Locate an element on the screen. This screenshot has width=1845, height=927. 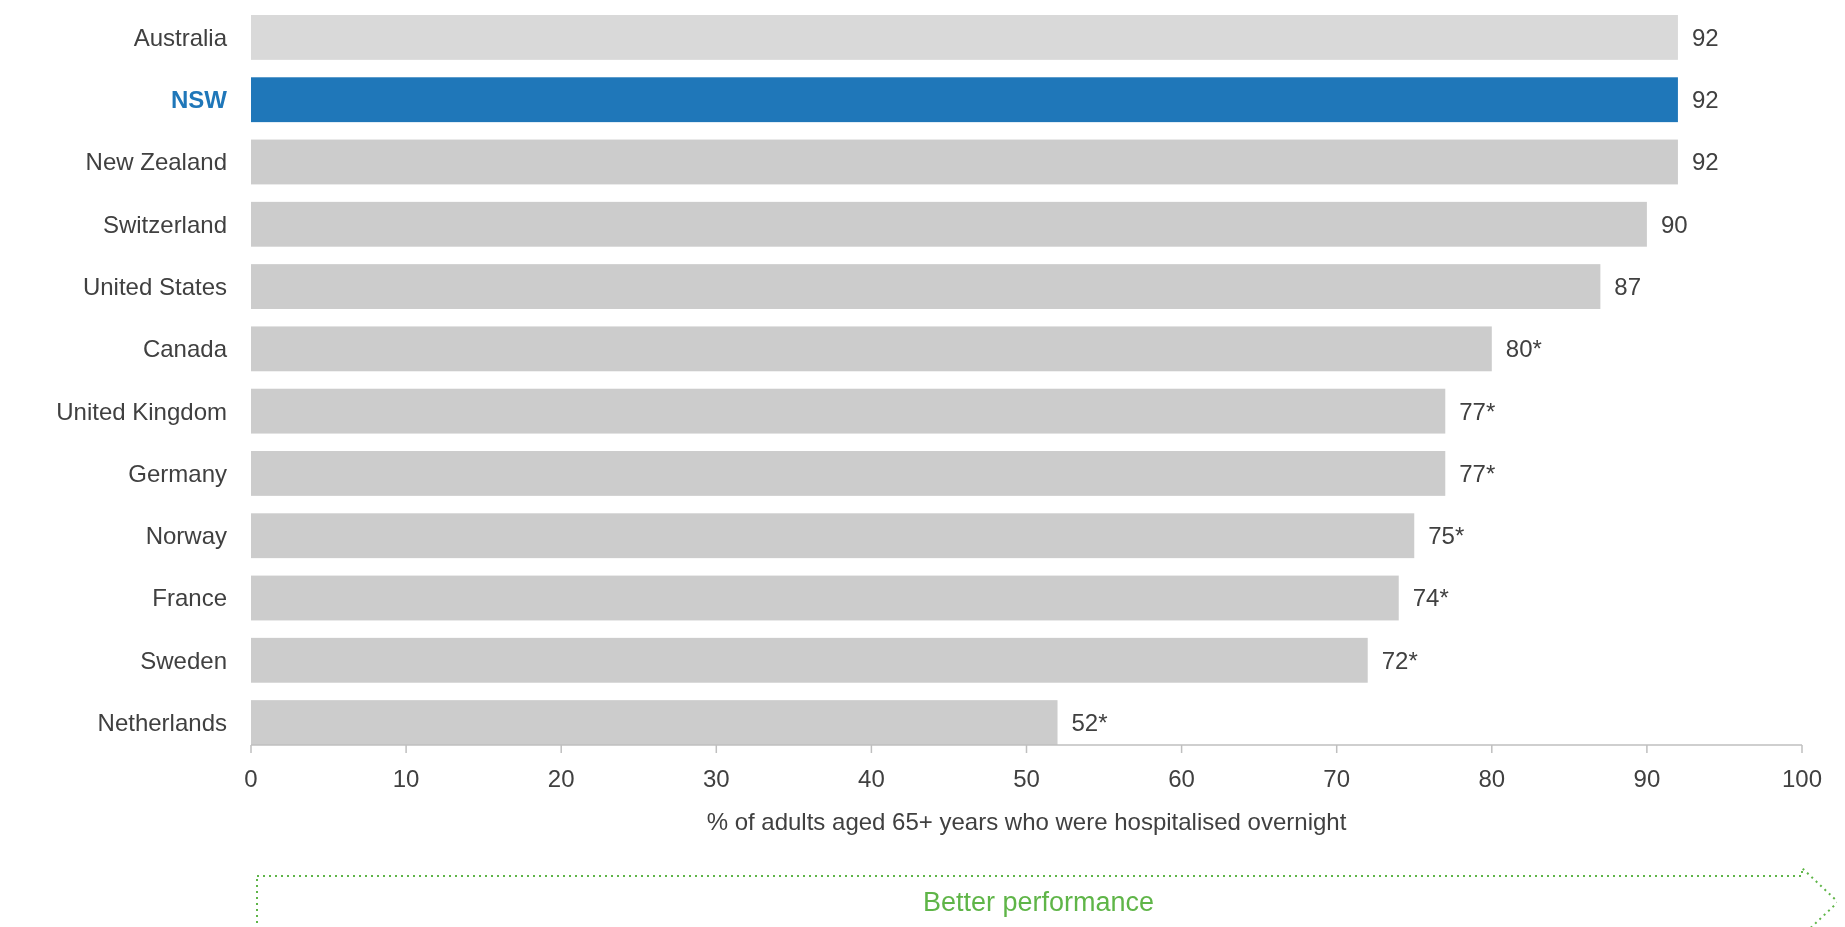
data-label: 80* is located at coordinates (1523, 349).